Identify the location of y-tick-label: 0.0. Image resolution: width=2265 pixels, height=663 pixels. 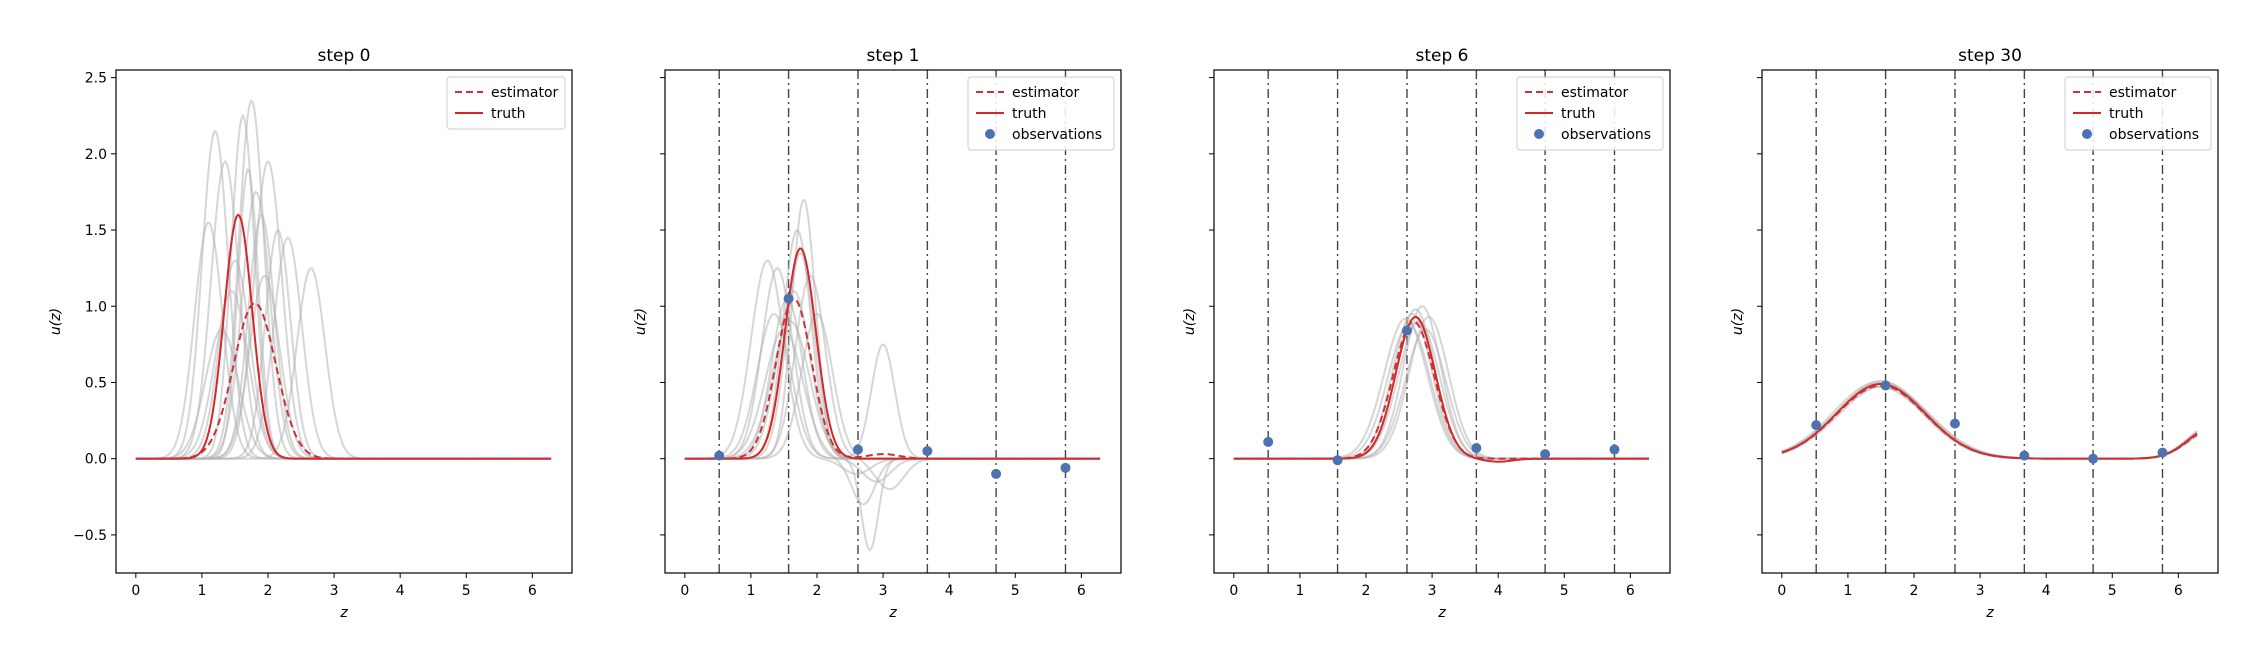
(96, 460).